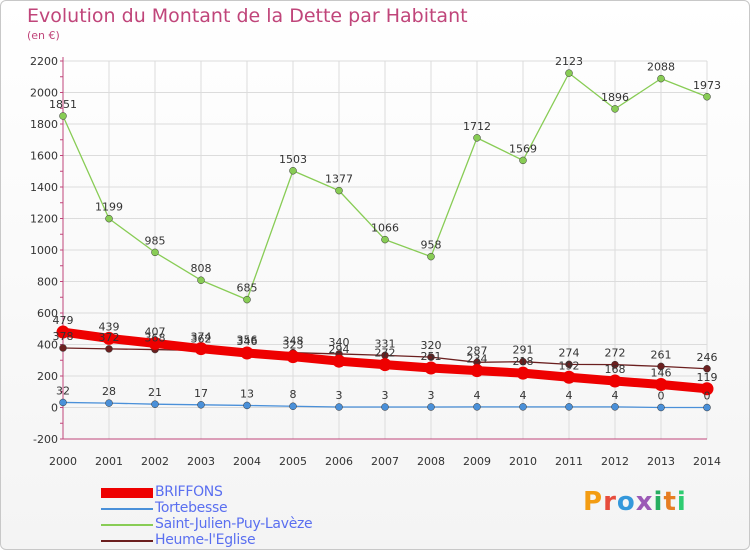 The height and width of the screenshot is (550, 750). What do you see at coordinates (43, 35) in the screenshot?
I see `chart-unit: (en €)` at bounding box center [43, 35].